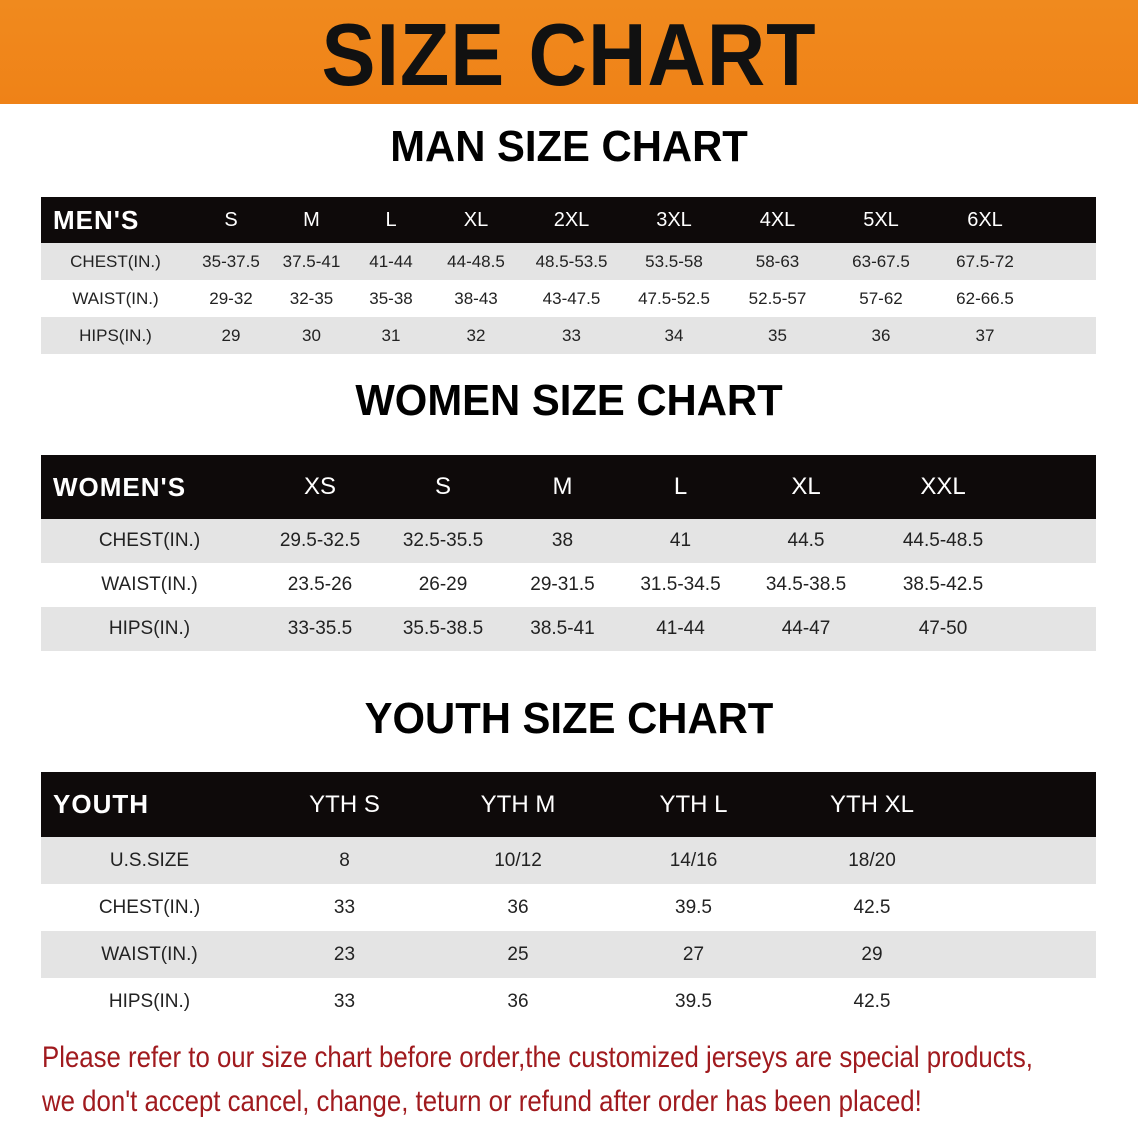 The image size is (1138, 1132). What do you see at coordinates (518, 804) in the screenshot?
I see `size-header: YTH M` at bounding box center [518, 804].